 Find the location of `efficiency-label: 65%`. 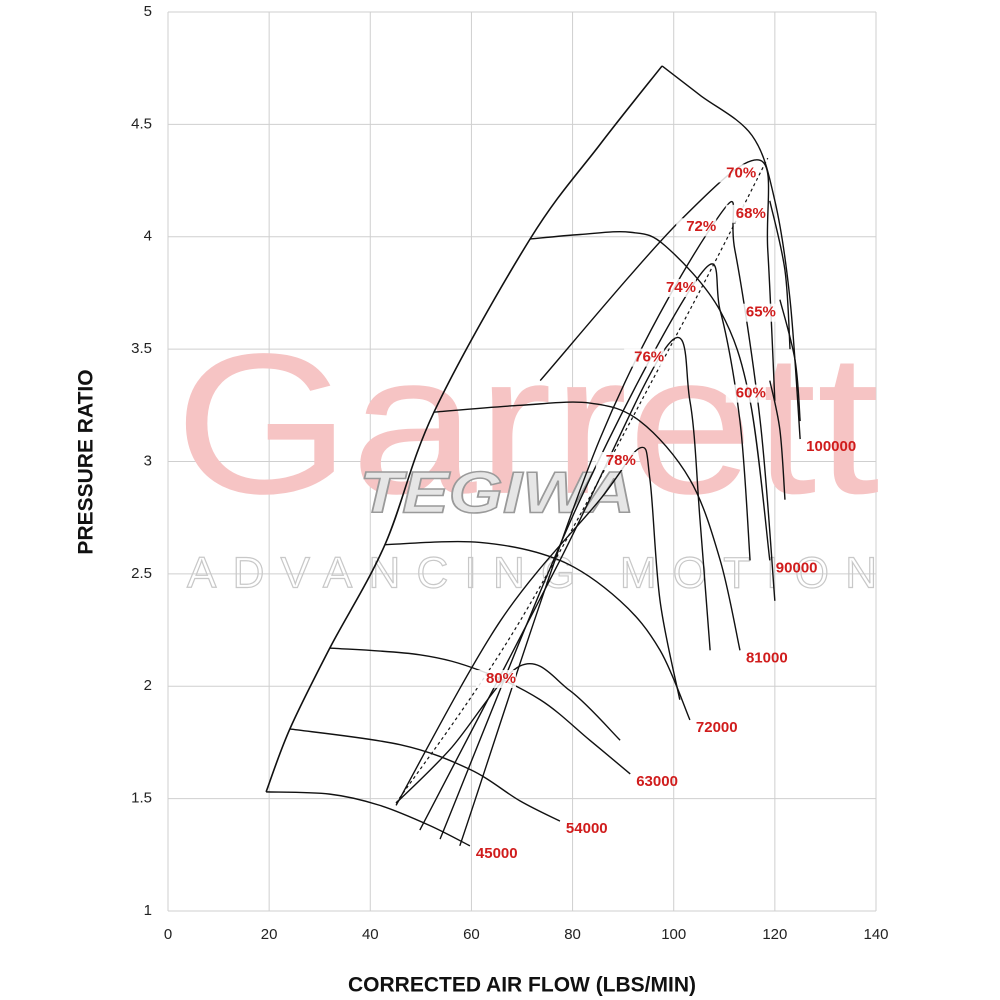

efficiency-label: 65% is located at coordinates (761, 312).